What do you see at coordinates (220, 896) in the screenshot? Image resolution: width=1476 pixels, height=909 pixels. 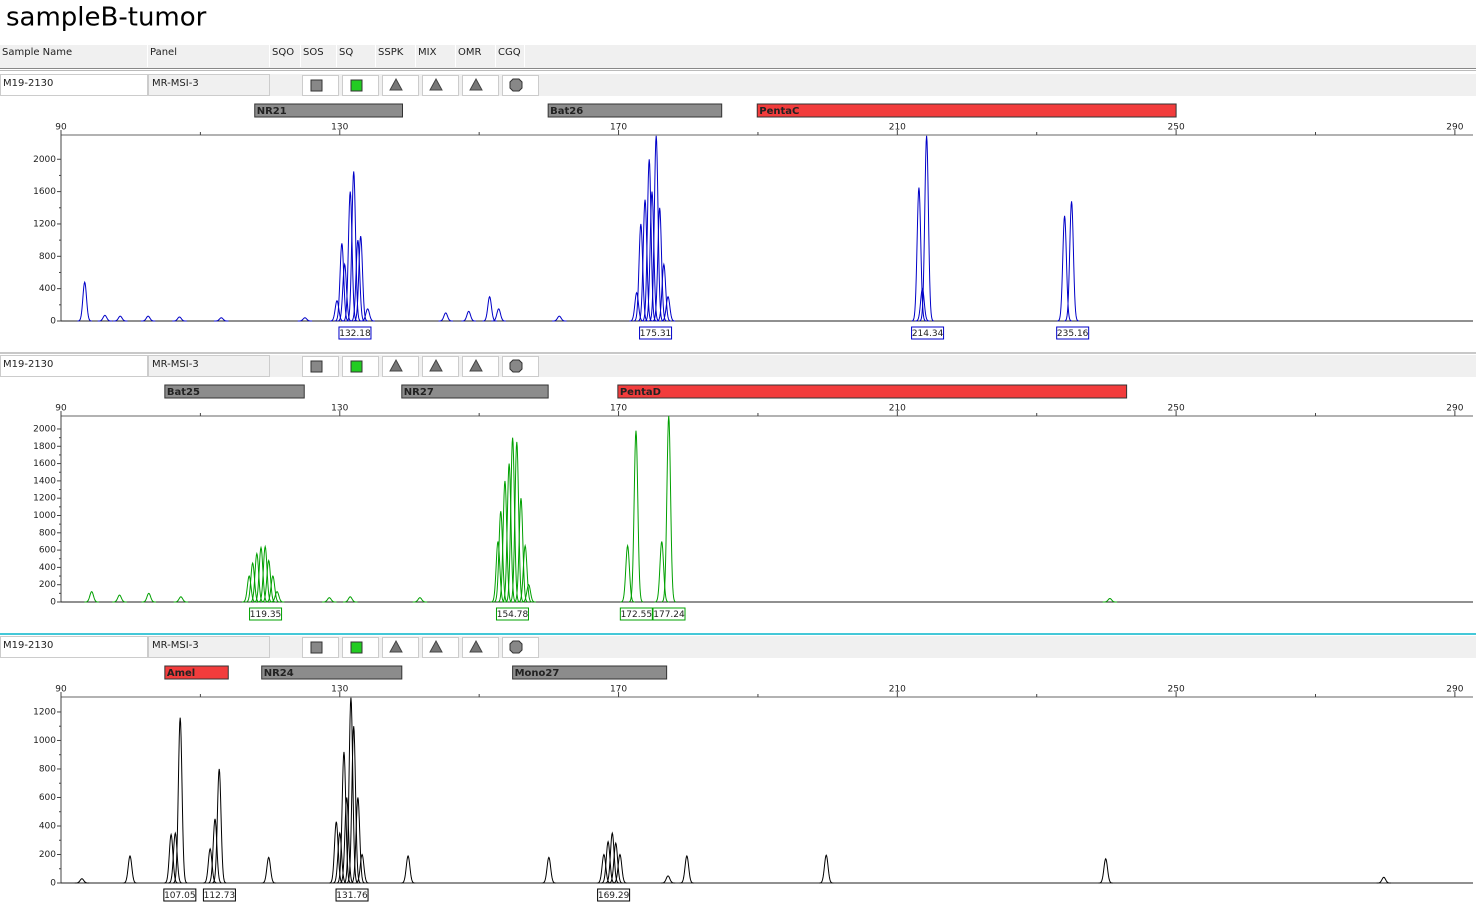 I see `call-label: 112.73` at bounding box center [220, 896].